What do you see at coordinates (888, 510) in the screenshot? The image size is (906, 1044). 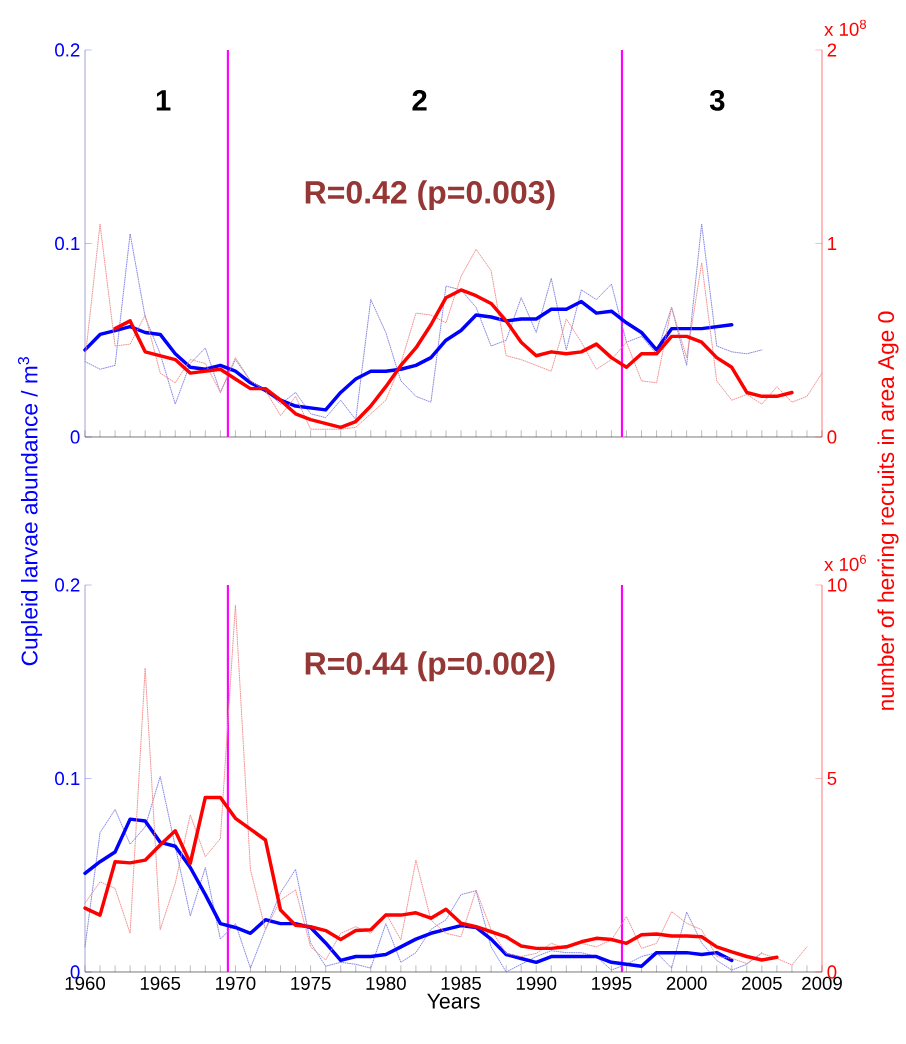 I see `y2-axis-title: number of herring recruits in area Age 0` at bounding box center [888, 510].